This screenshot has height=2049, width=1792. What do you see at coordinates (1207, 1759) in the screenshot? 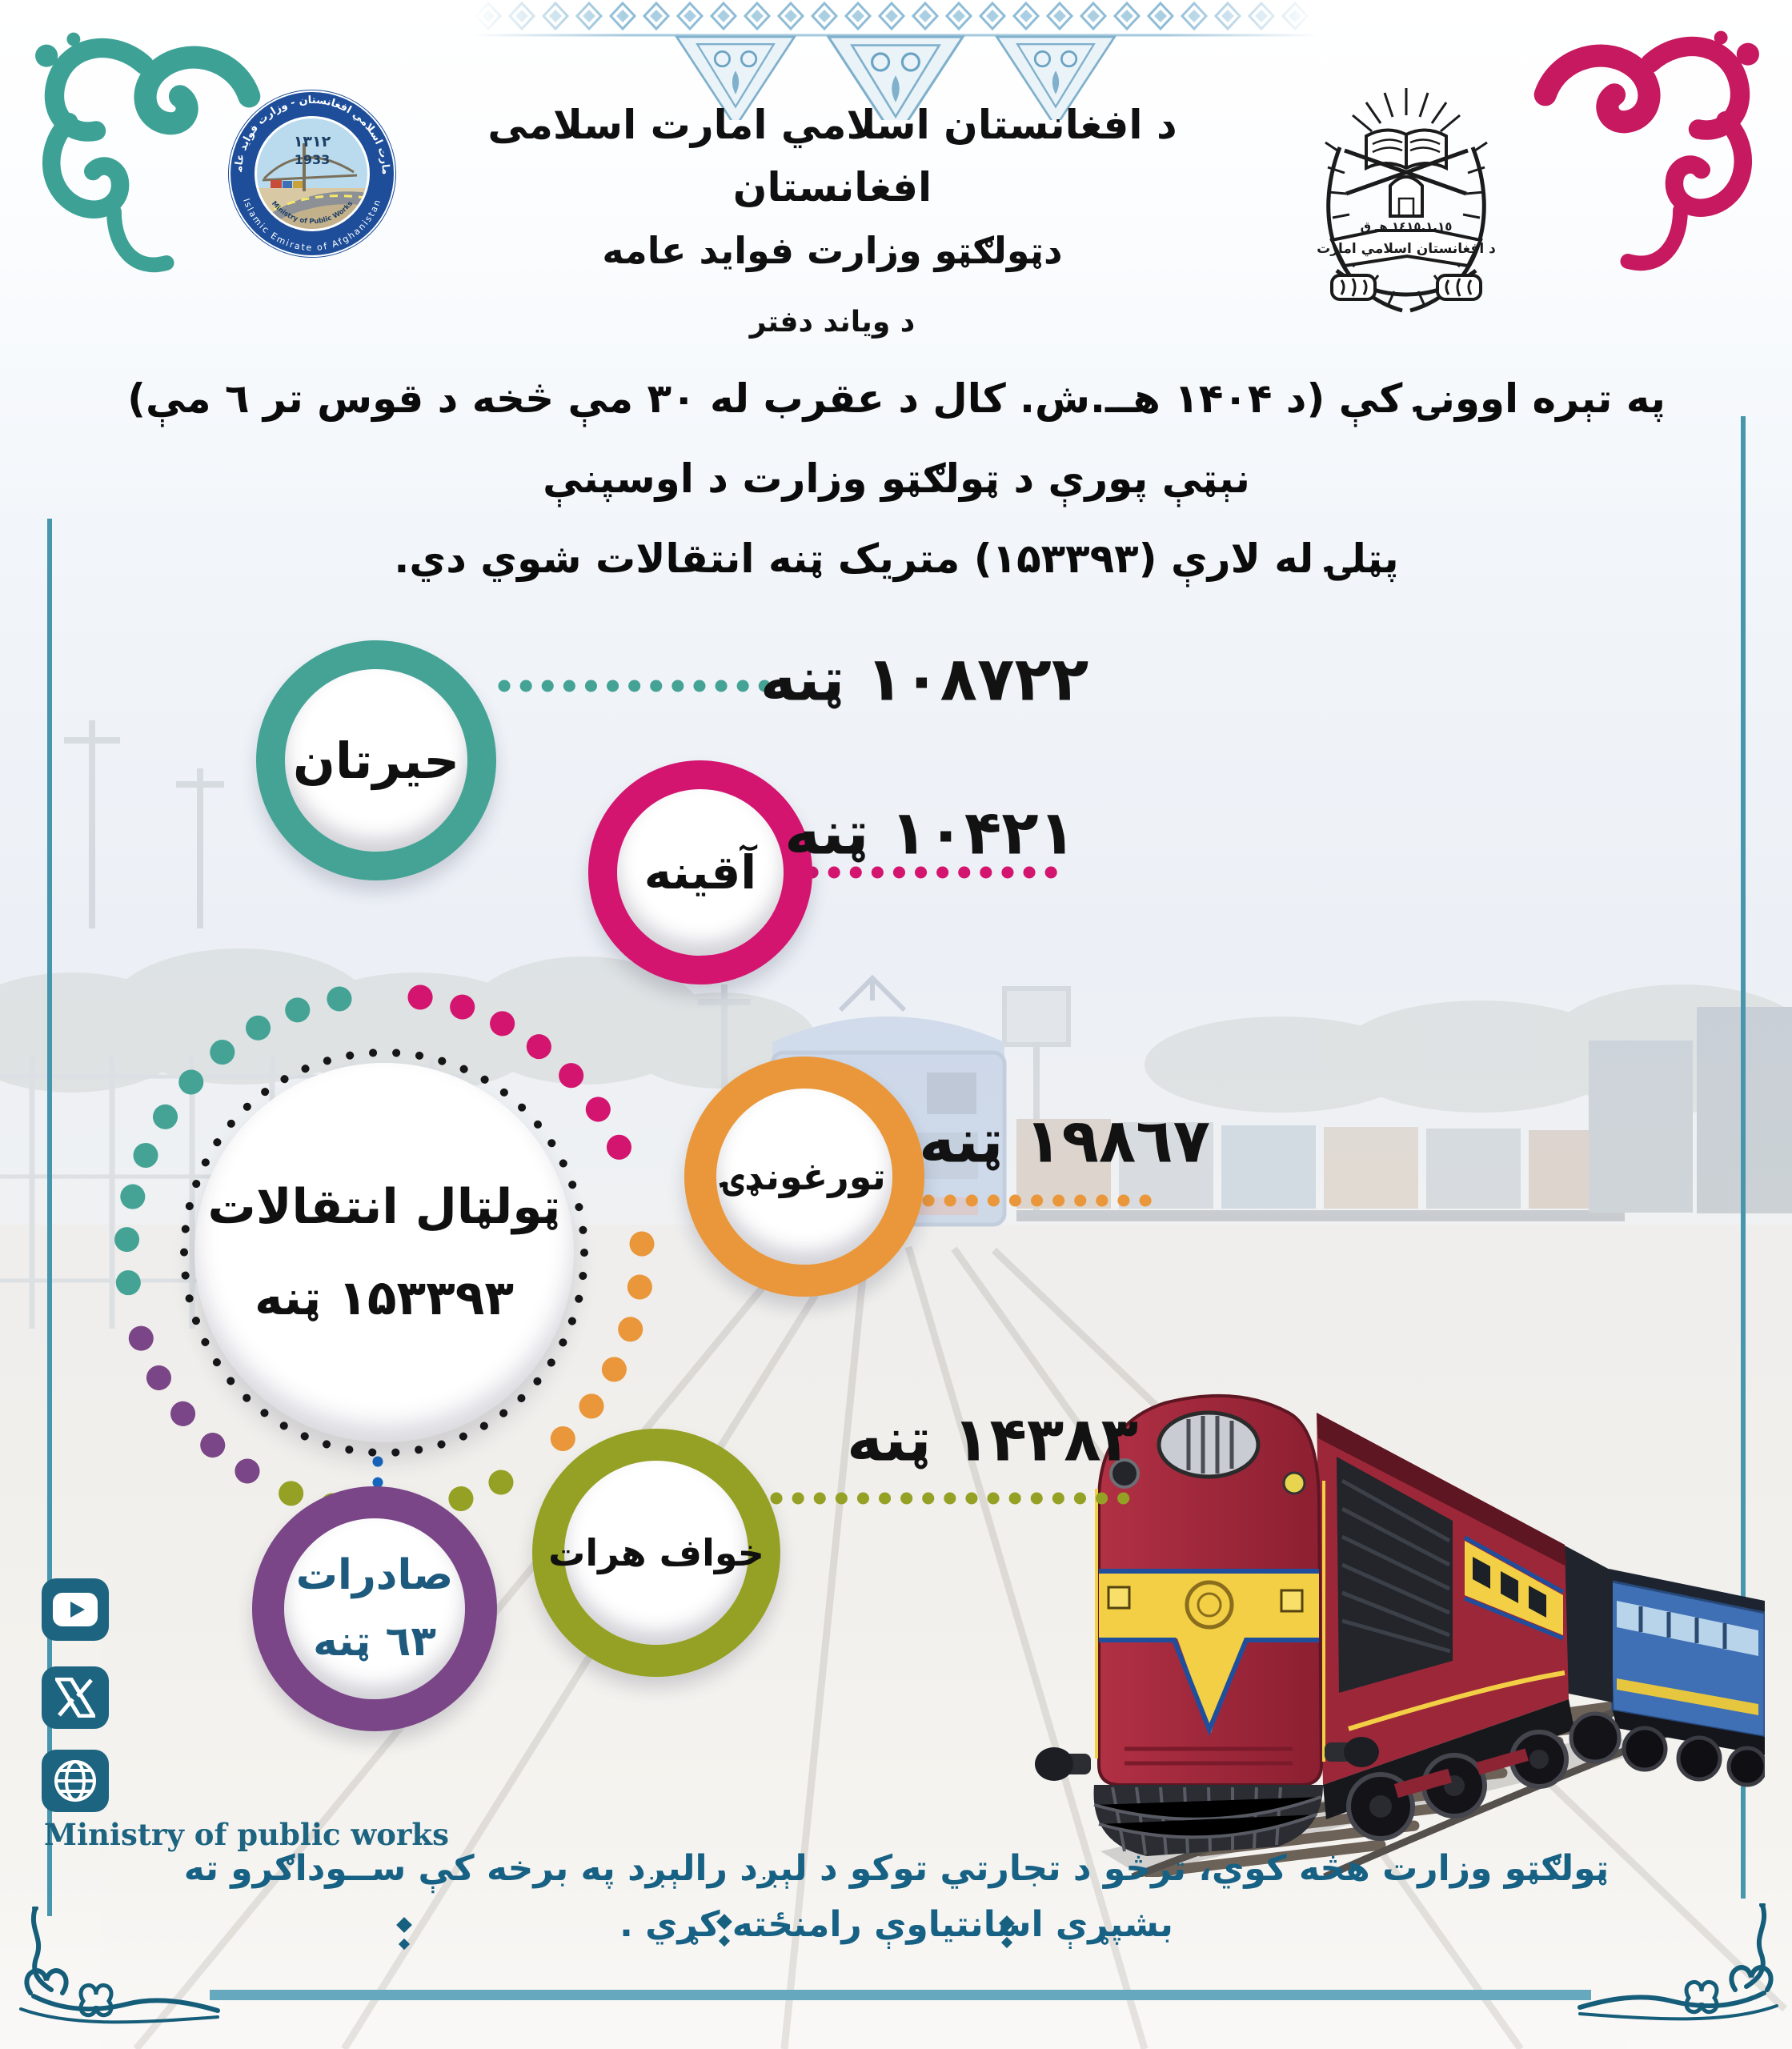
I see `loco-buffers` at bounding box center [1207, 1759].